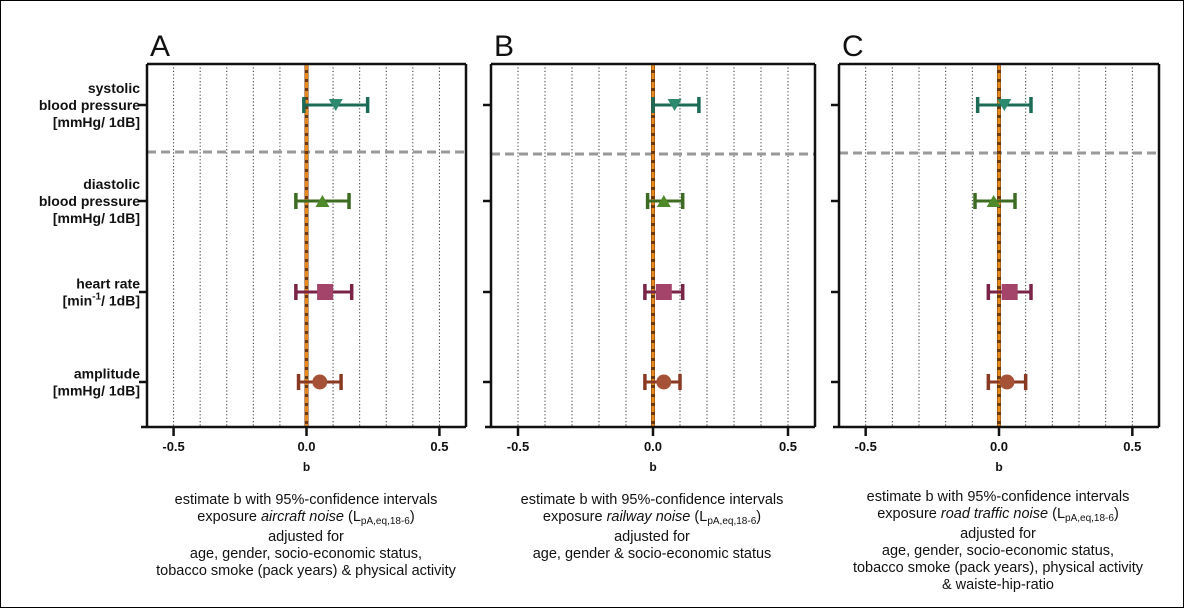 Image resolution: width=1186 pixels, height=610 pixels. What do you see at coordinates (853, 46) in the screenshot?
I see `panel-label: C` at bounding box center [853, 46].